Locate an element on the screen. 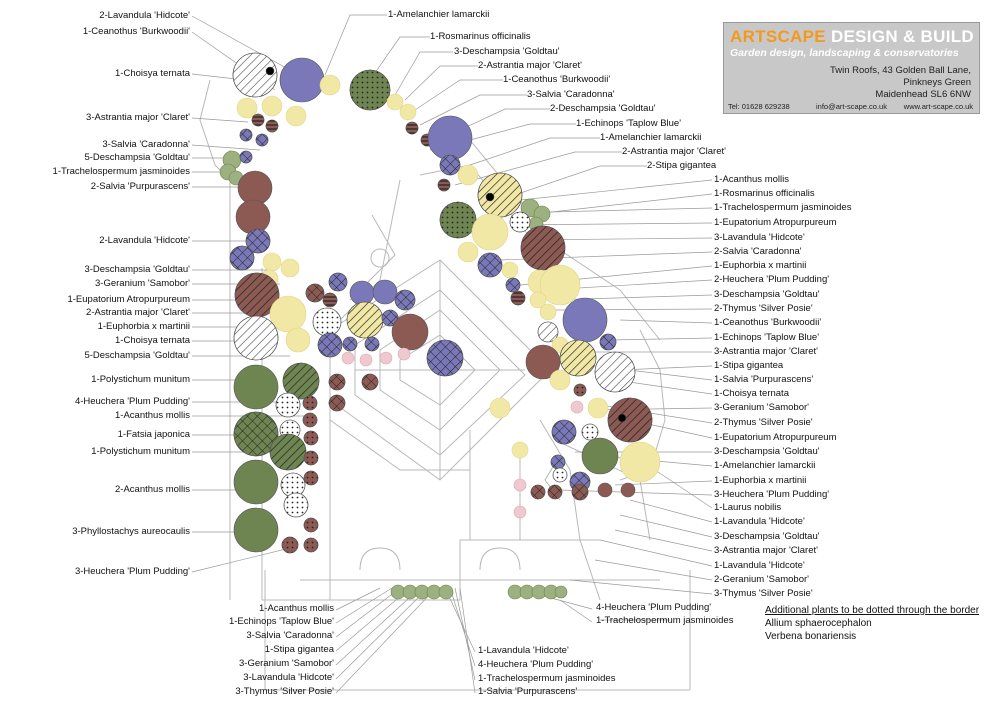  address-line-3: Maidenhead SL6 6NW is located at coordinates (923, 94).